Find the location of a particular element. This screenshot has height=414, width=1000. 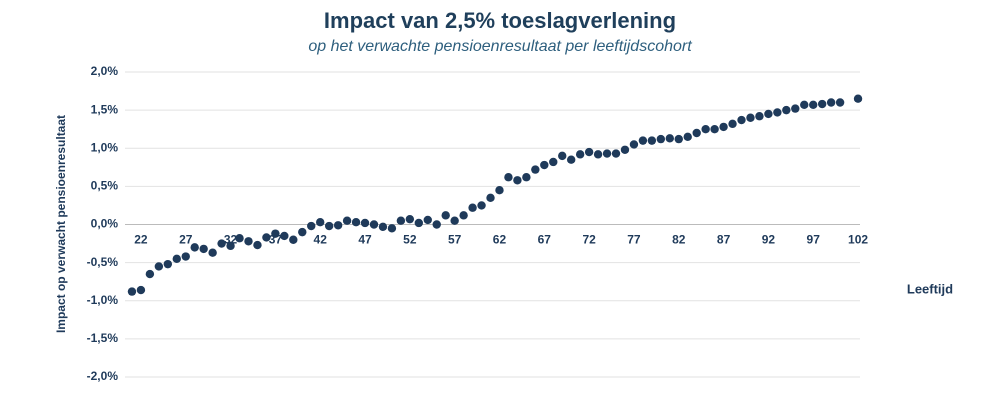

y-tick-label: 2,0% is located at coordinates (105, 71).